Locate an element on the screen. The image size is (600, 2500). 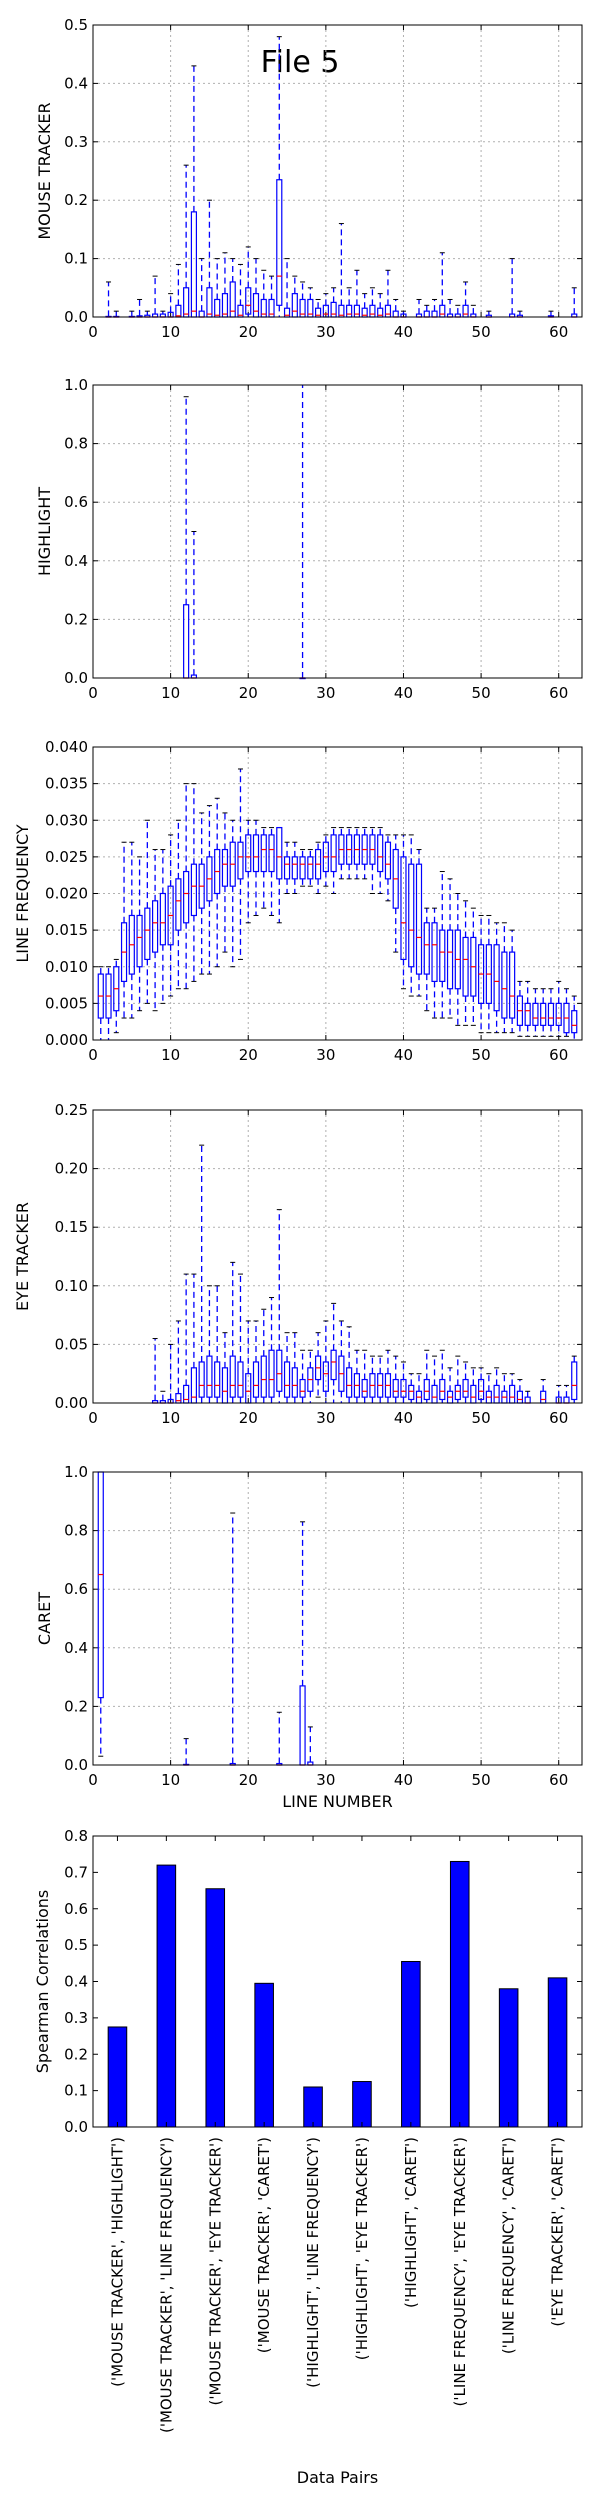
panel-2: 0.0 0.2 0.4 0.6 0.8 1.0 0 10 20 30 40 50 60 HIGHLIGHT is located at coordinates (309, 539).